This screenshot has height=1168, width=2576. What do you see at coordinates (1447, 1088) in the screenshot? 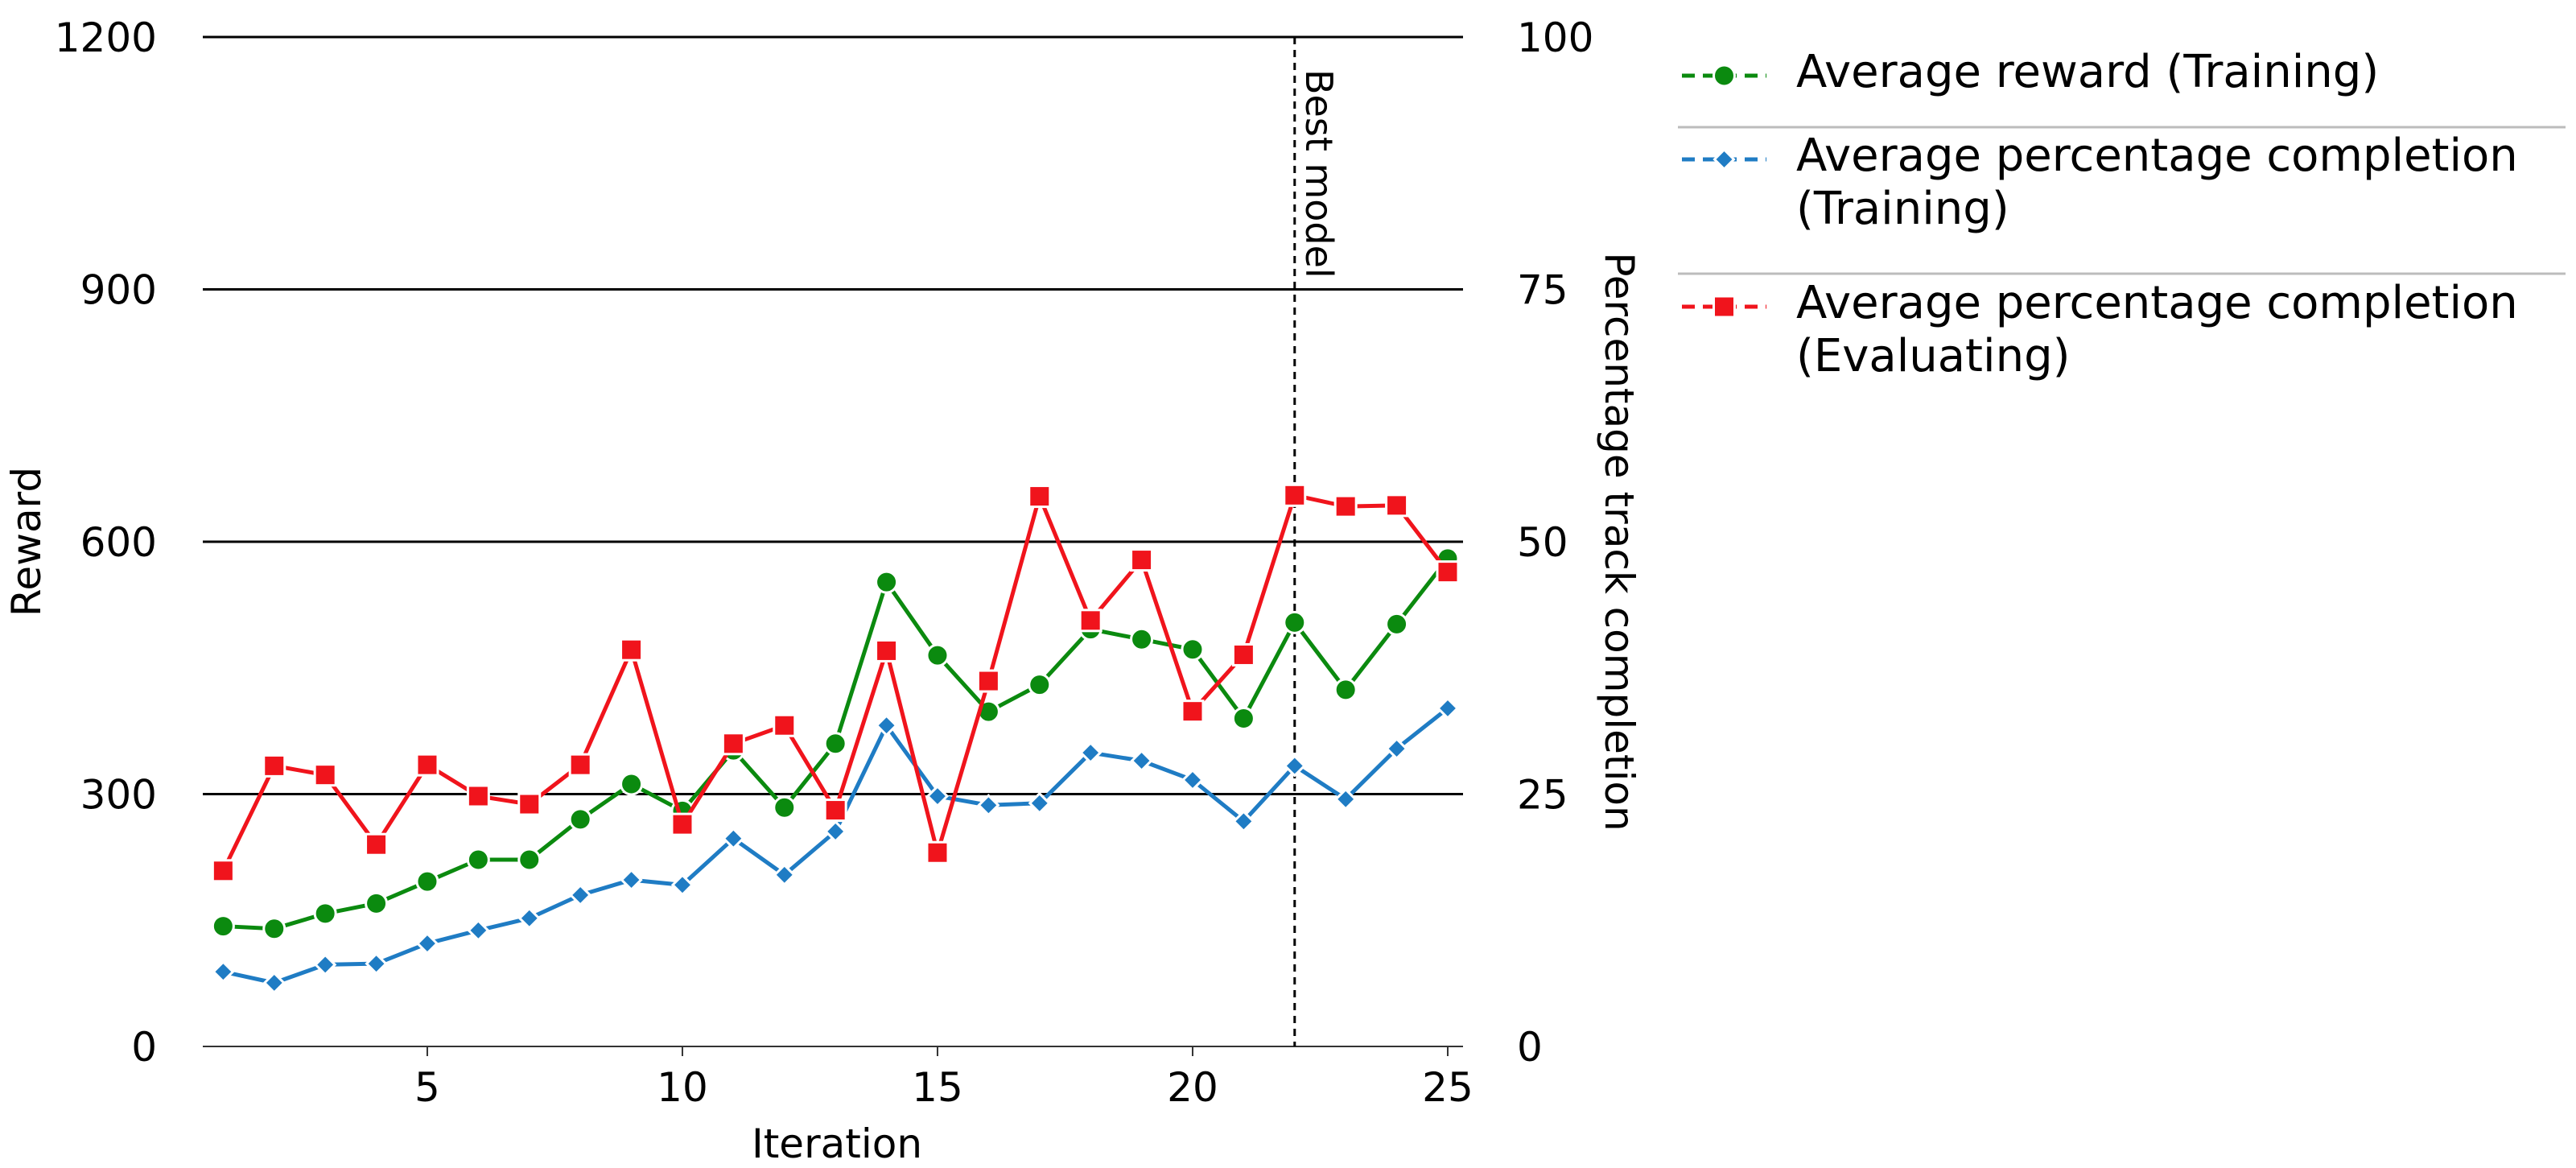
I see `x-tick-label: 25` at bounding box center [1447, 1088].